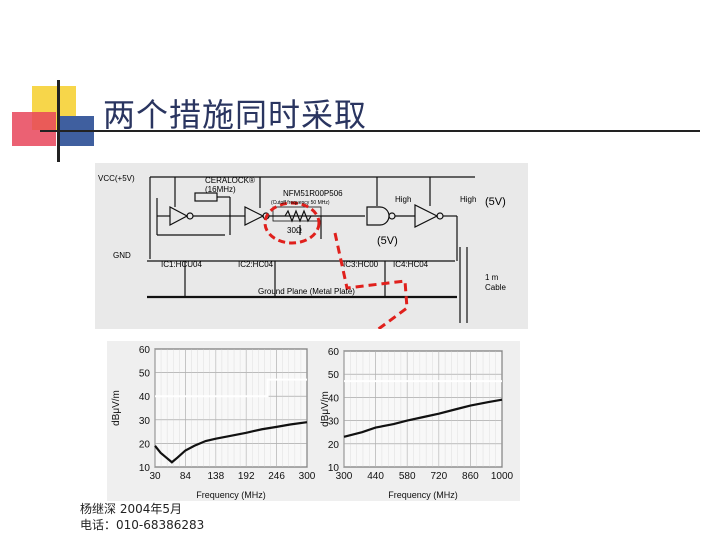  Describe the element at coordinates (411, 264) in the screenshot. I see `ic4-label: IC4:HC04` at that location.